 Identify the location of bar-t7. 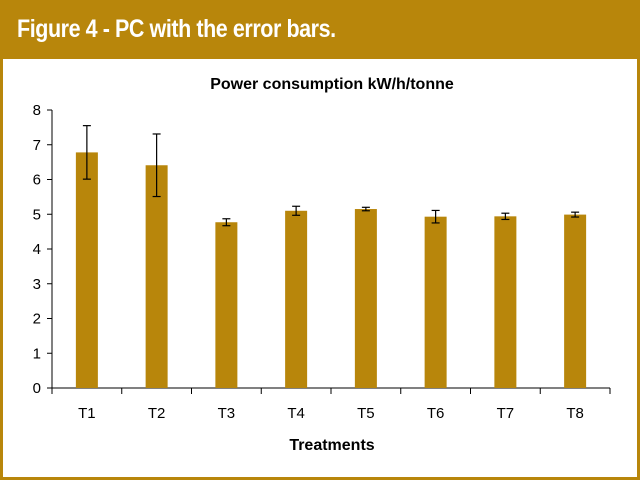
(505, 302).